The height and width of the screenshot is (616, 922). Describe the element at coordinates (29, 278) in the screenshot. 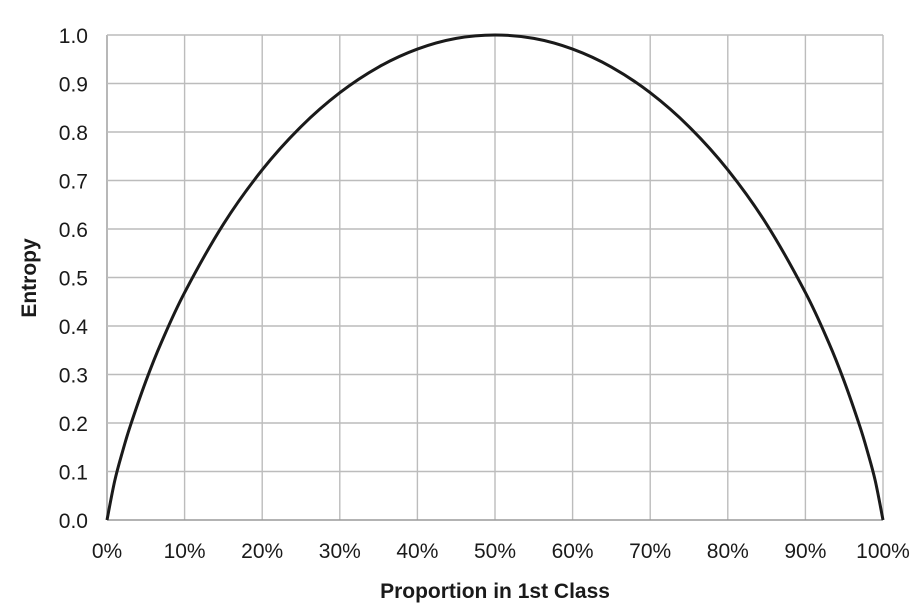

I see `y-axis-title: Entropy` at that location.